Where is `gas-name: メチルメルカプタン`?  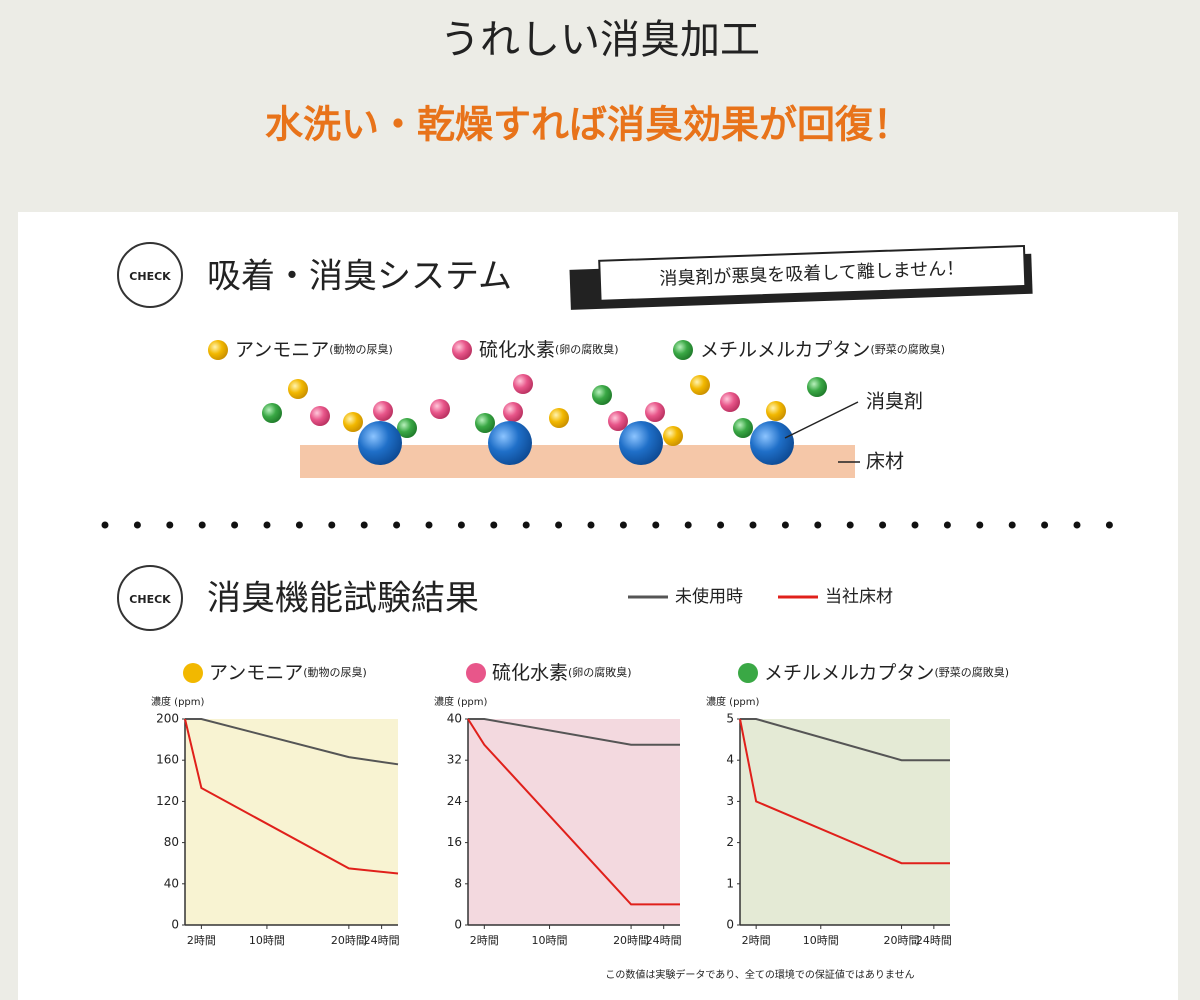
gas-name: メチルメルカプタン is located at coordinates (785, 350).